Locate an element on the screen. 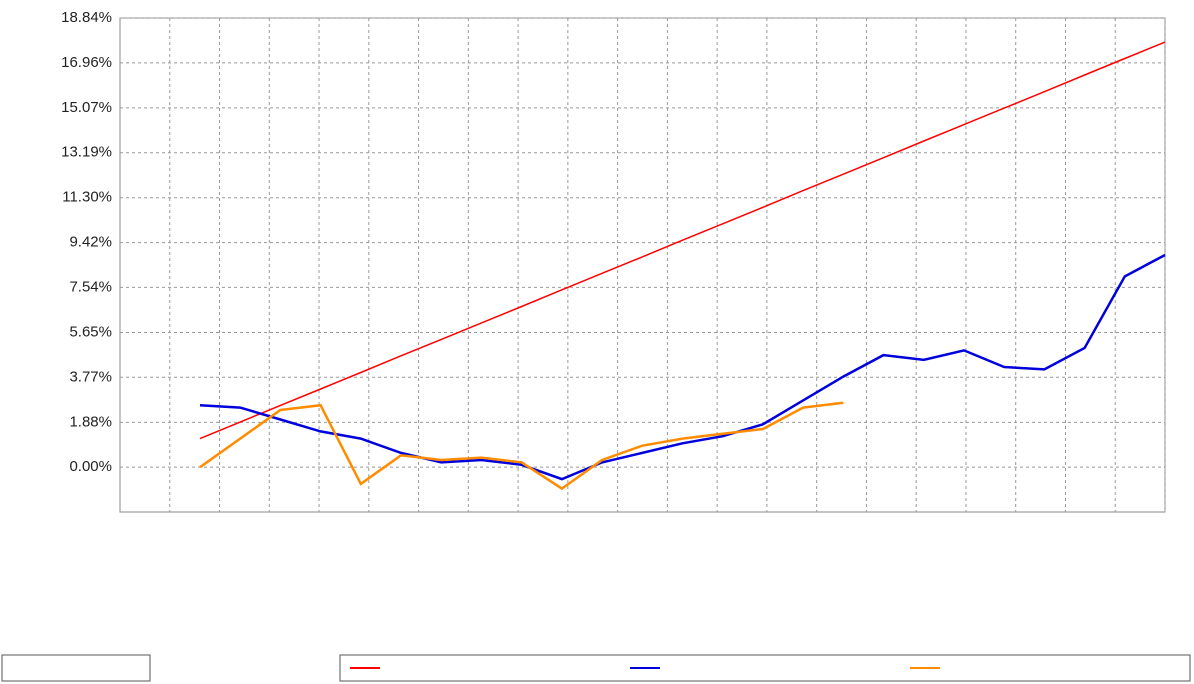  y-tick-label: 13.19% is located at coordinates (86, 152).